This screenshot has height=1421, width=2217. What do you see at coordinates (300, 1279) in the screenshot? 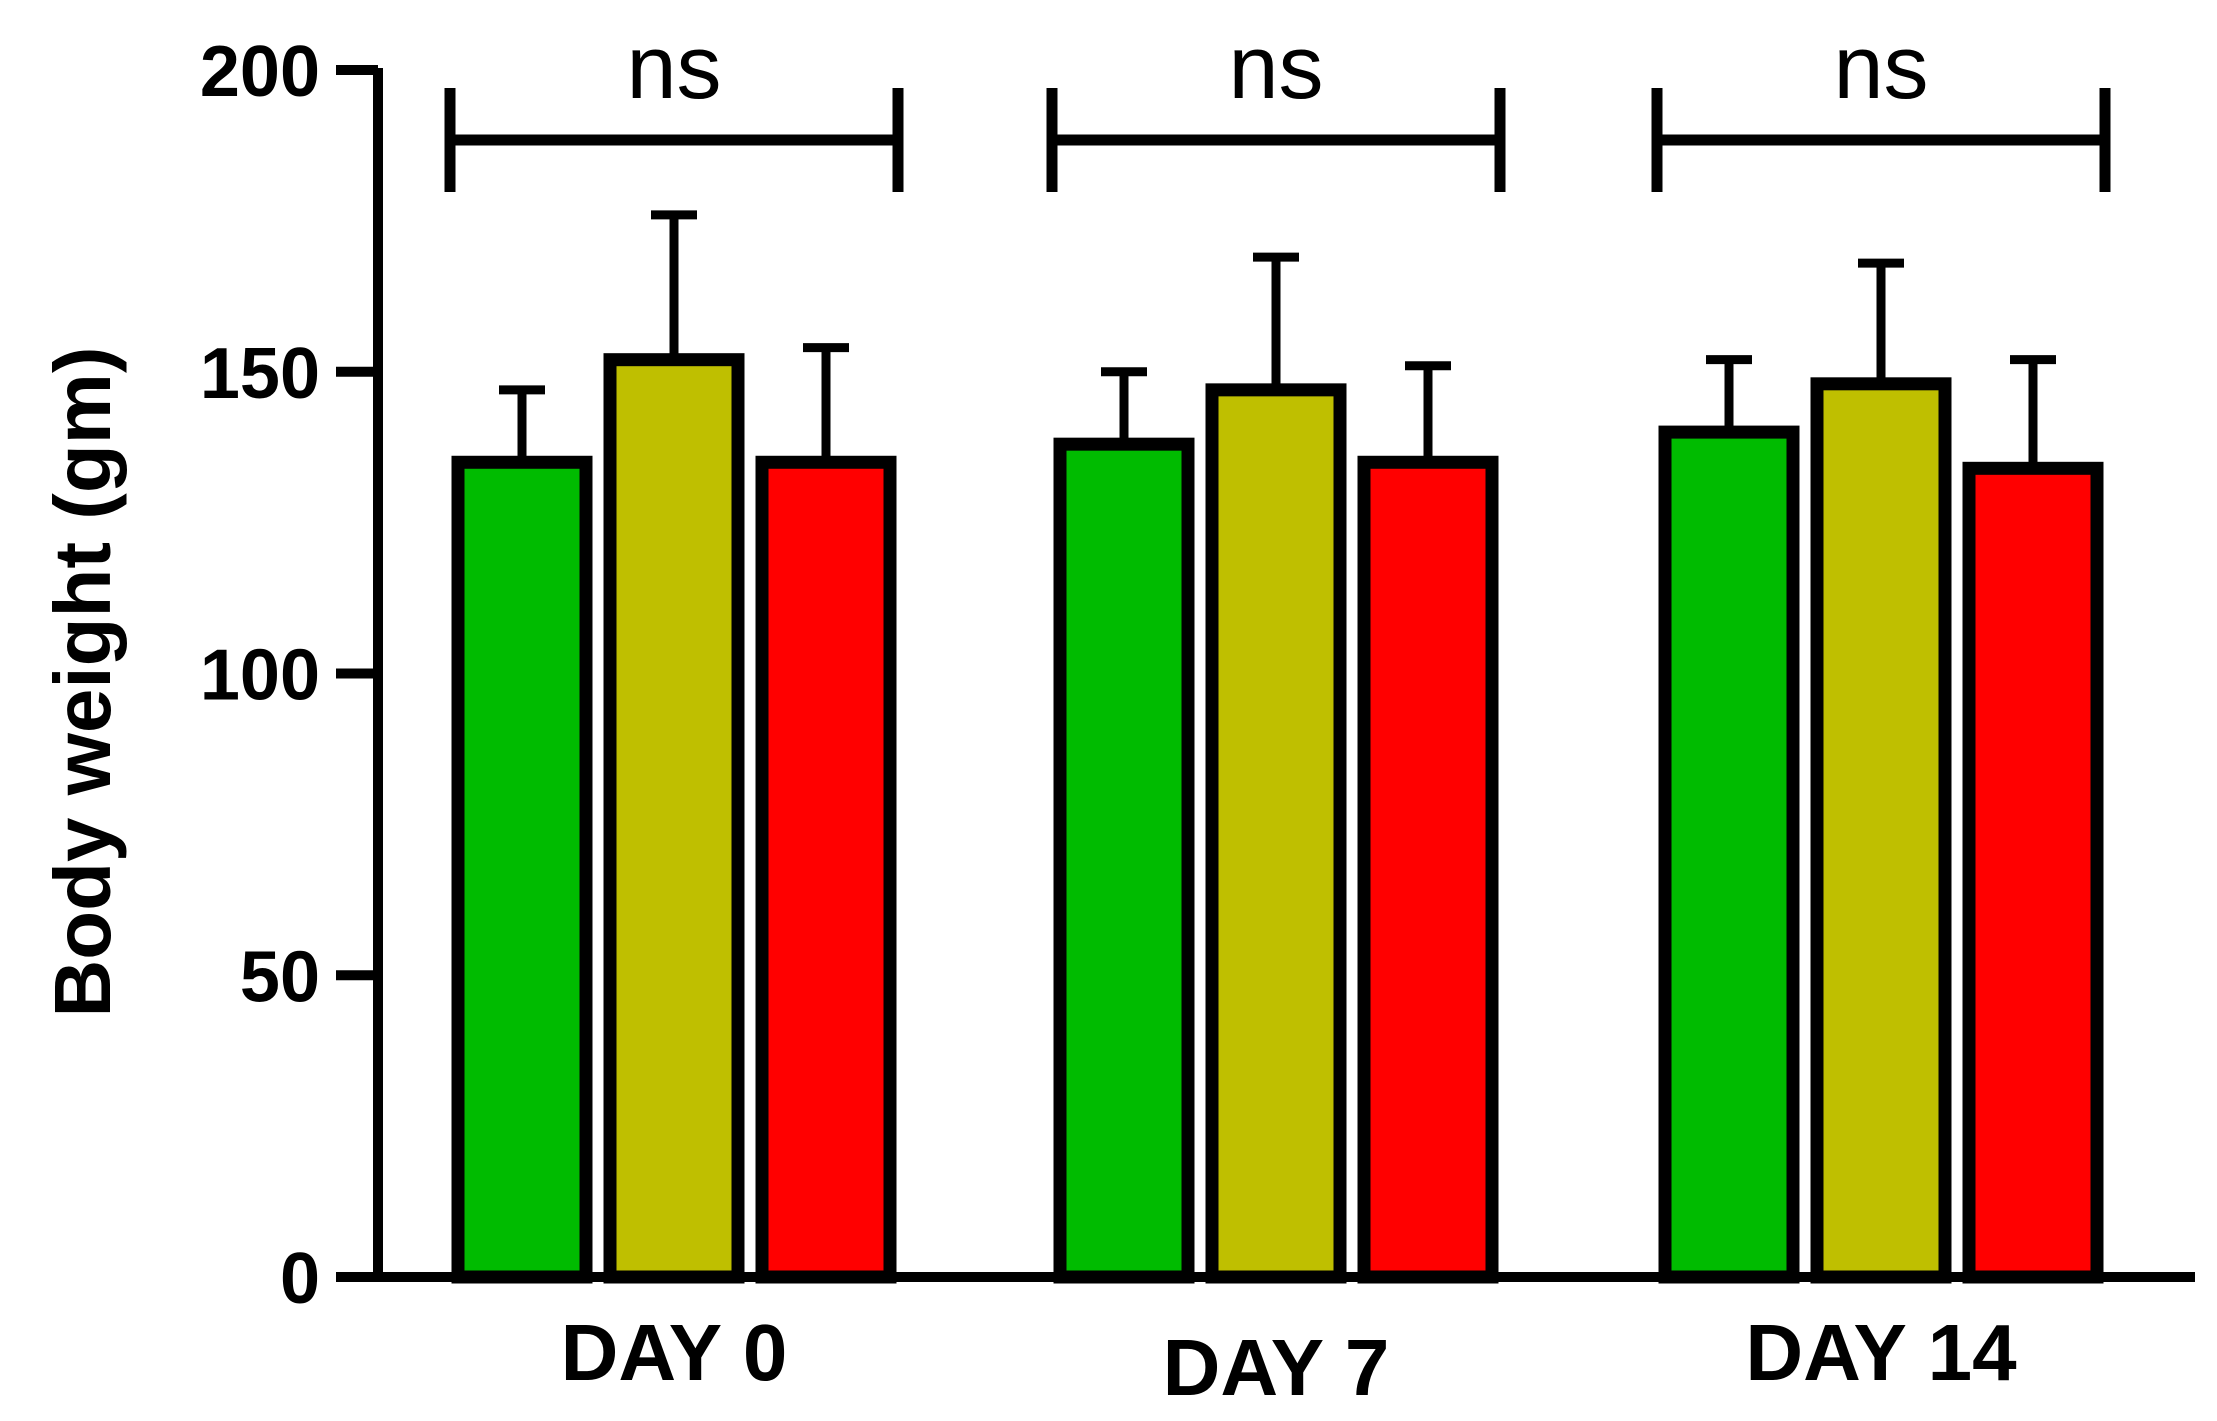
I see `y-tick-label: 0` at bounding box center [300, 1279].